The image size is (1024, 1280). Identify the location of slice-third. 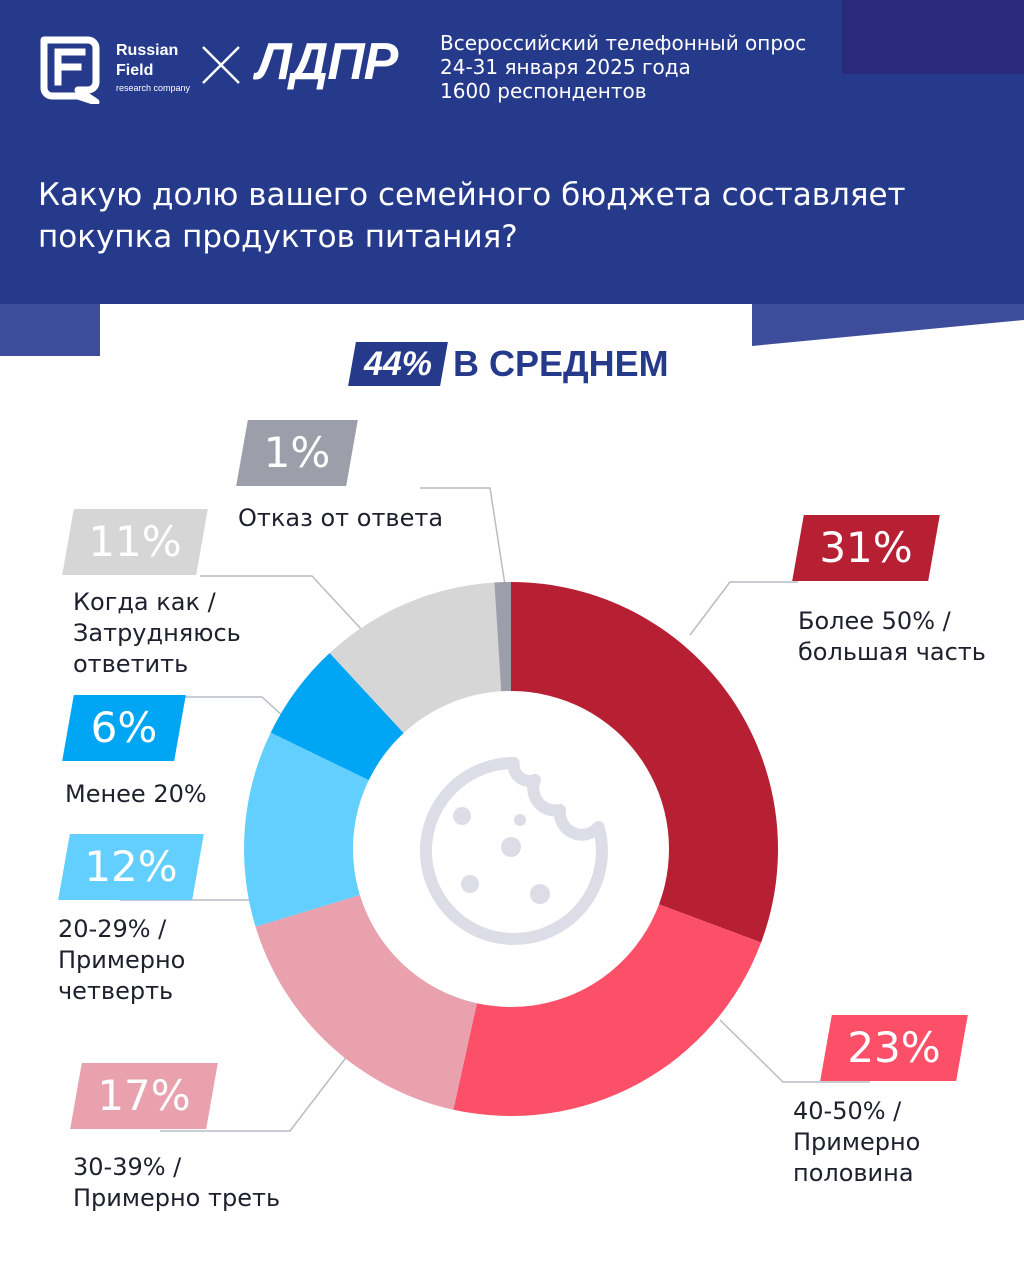
(366, 1002).